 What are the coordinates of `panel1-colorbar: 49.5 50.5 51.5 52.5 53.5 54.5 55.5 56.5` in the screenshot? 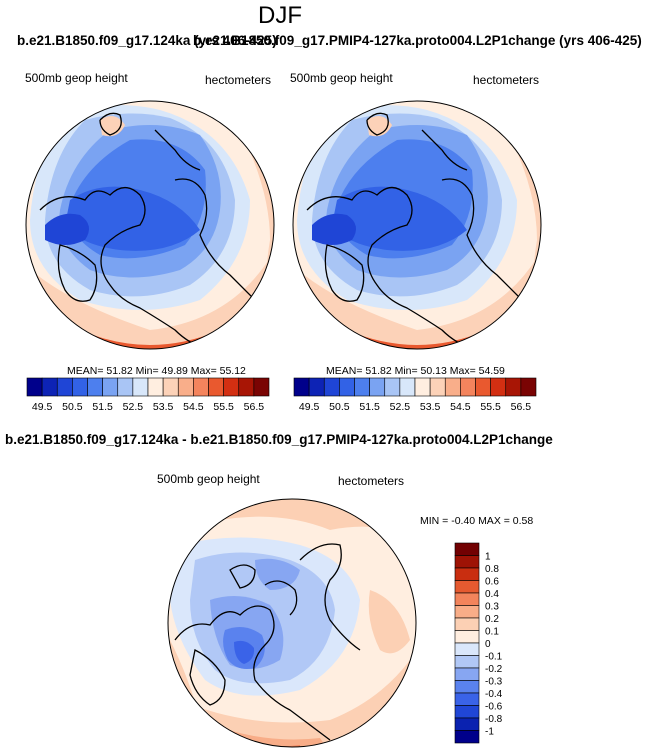 It's located at (148, 395).